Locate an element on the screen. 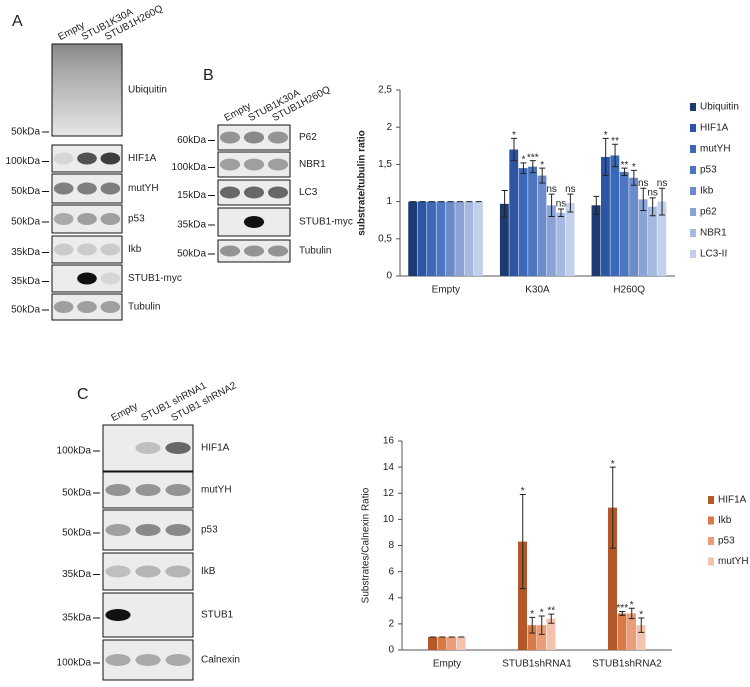 The height and width of the screenshot is (687, 750). y-tick-label: 0,5 is located at coordinates (385, 238).